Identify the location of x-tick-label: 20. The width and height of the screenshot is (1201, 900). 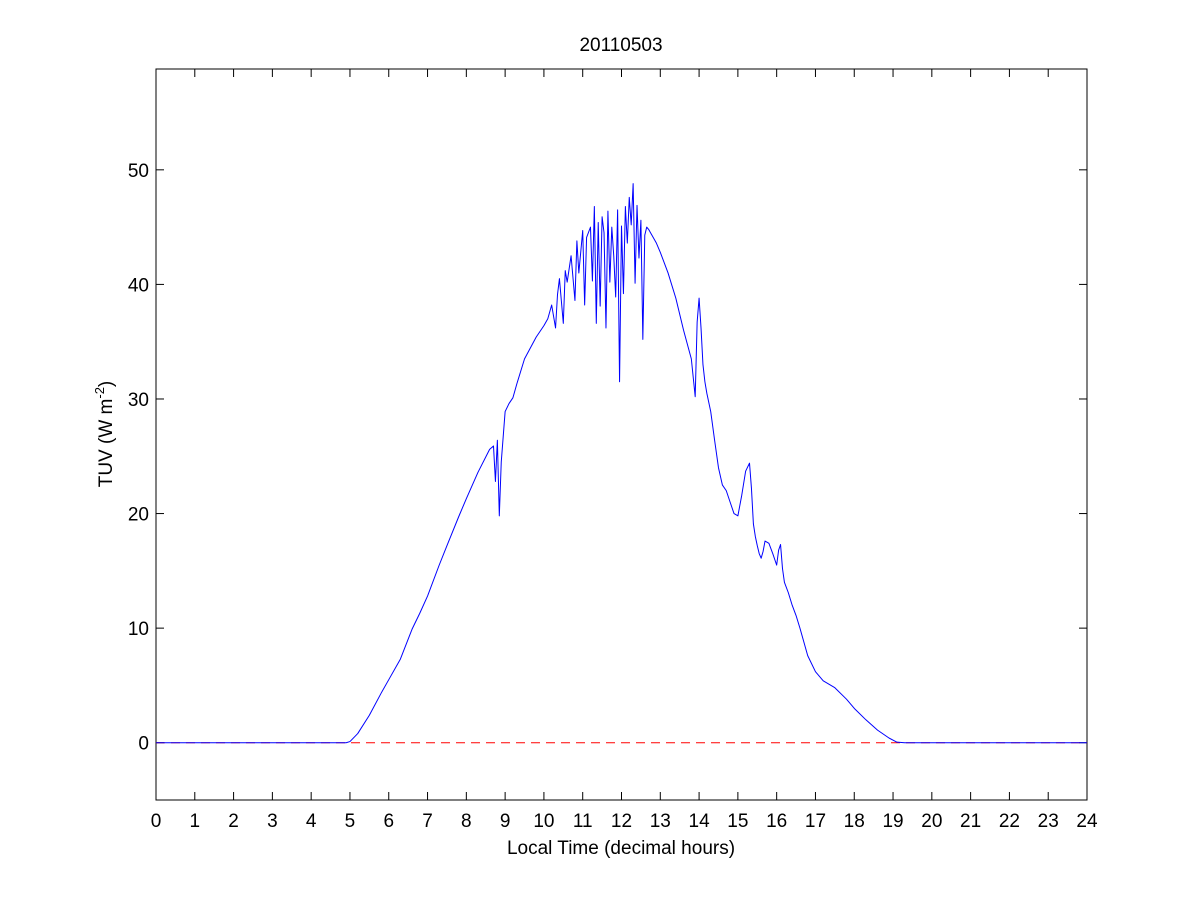
(931, 821).